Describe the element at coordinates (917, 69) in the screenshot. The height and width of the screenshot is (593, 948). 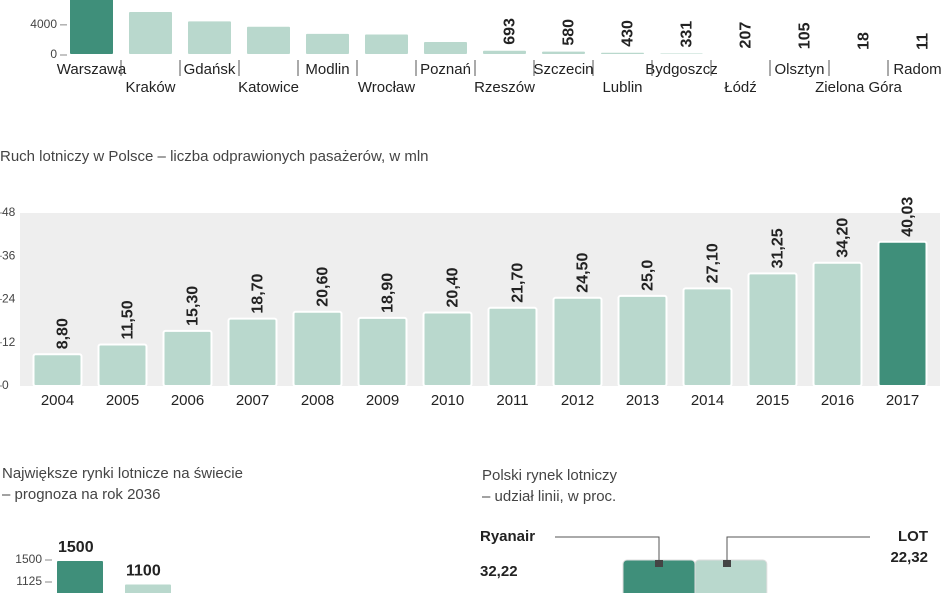
I see `x-tick-label: Radom` at that location.